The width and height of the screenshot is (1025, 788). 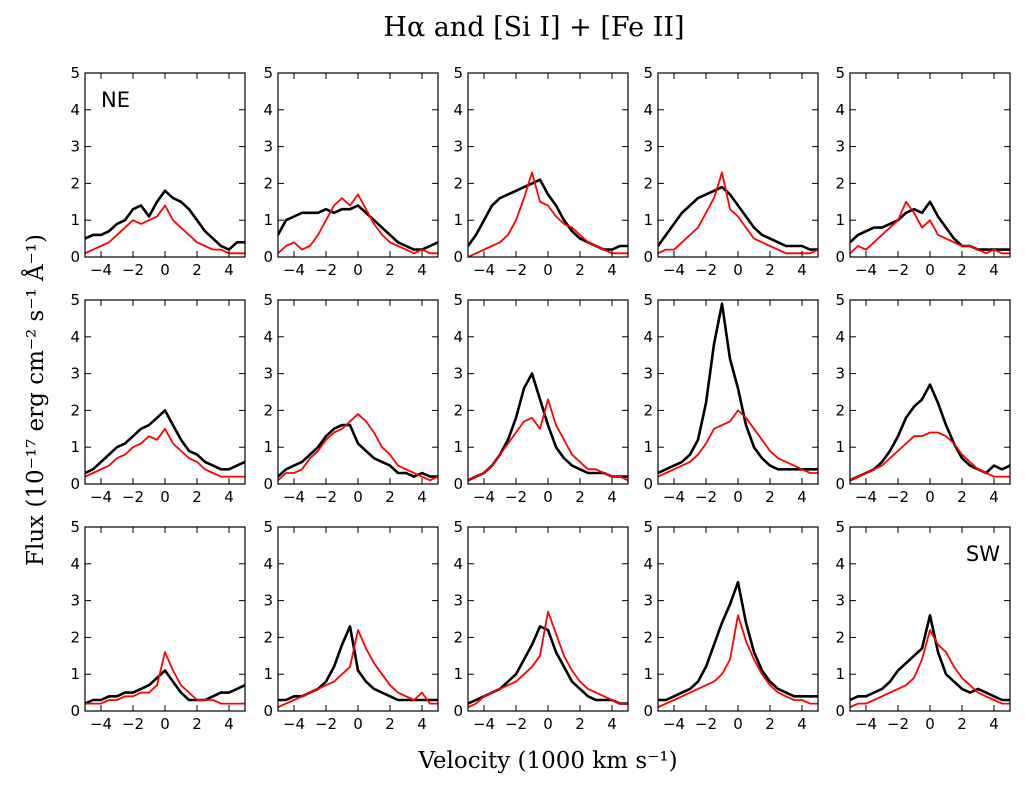 I want to click on panel-region-label: SW, so click(x=983, y=554).